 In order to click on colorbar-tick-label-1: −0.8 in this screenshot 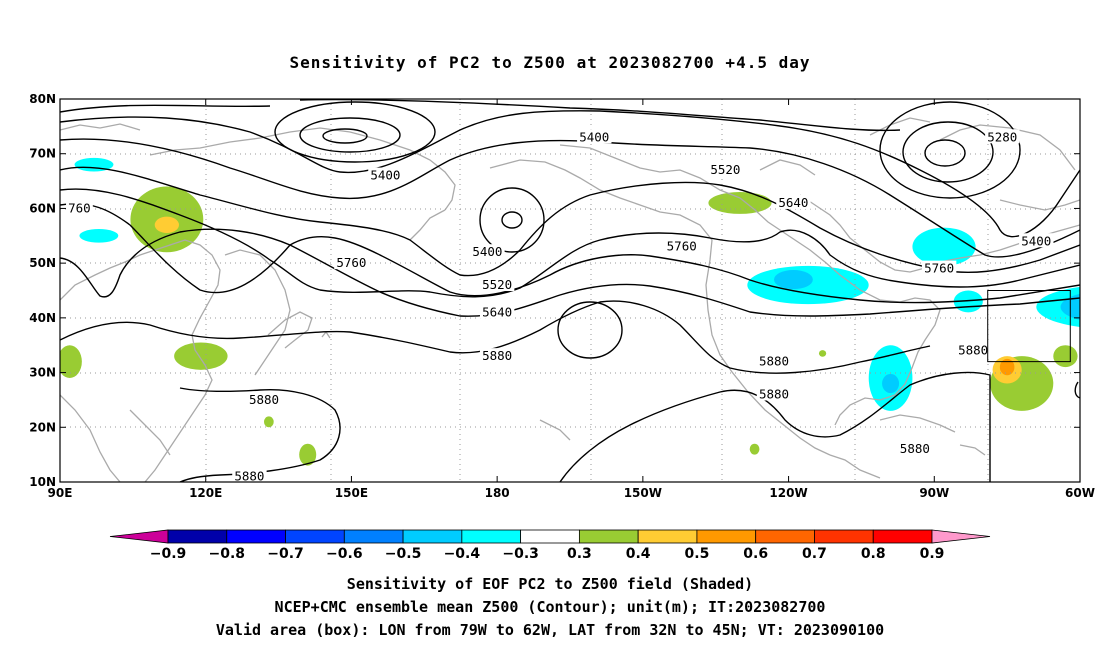, I will do `click(227, 554)`.